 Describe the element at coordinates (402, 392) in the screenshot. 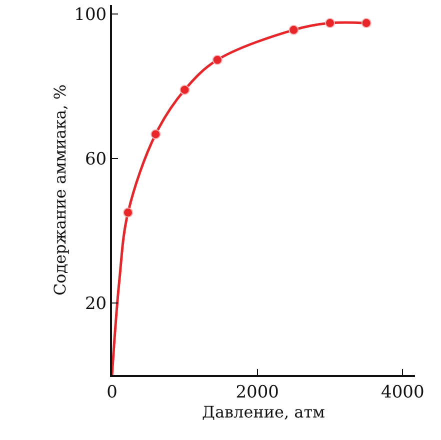

I see `x-tick-label: 4000` at that location.